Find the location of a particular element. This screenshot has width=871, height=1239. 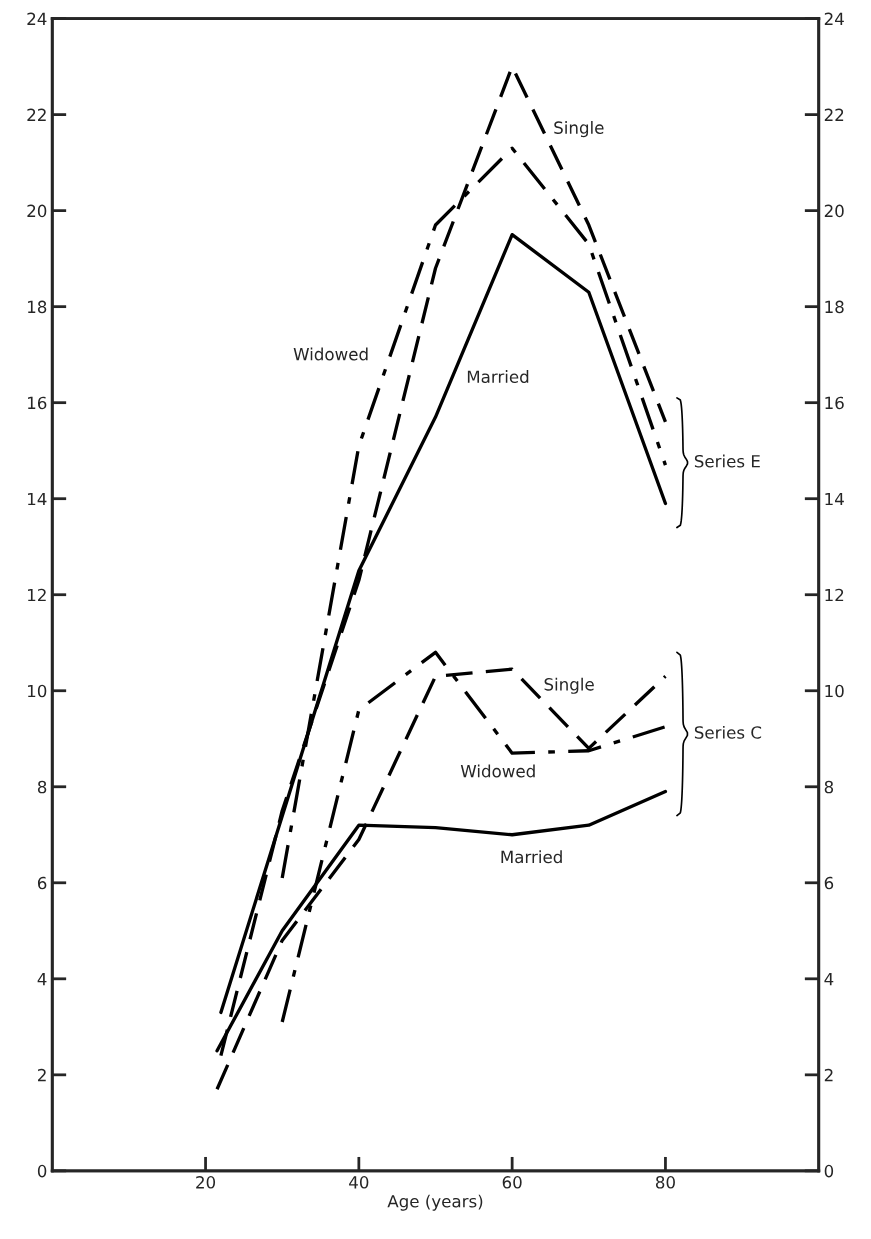

y2-tick-label: 4 is located at coordinates (829, 979).